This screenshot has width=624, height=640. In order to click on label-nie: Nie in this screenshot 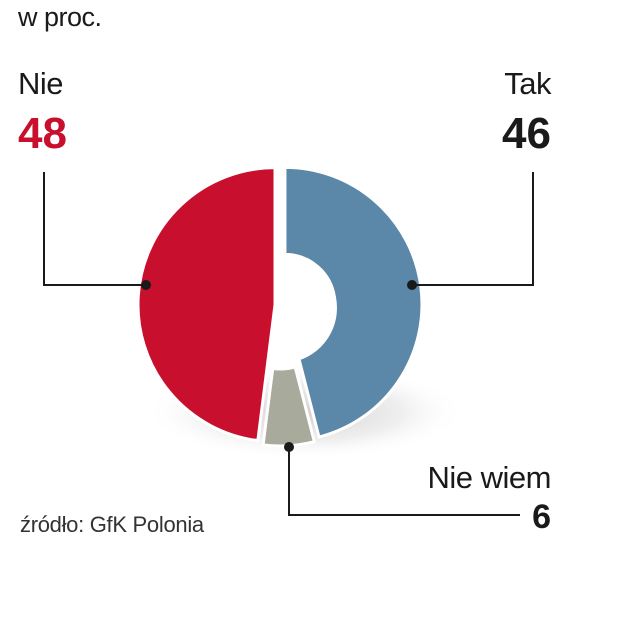, I will do `click(41, 83)`.